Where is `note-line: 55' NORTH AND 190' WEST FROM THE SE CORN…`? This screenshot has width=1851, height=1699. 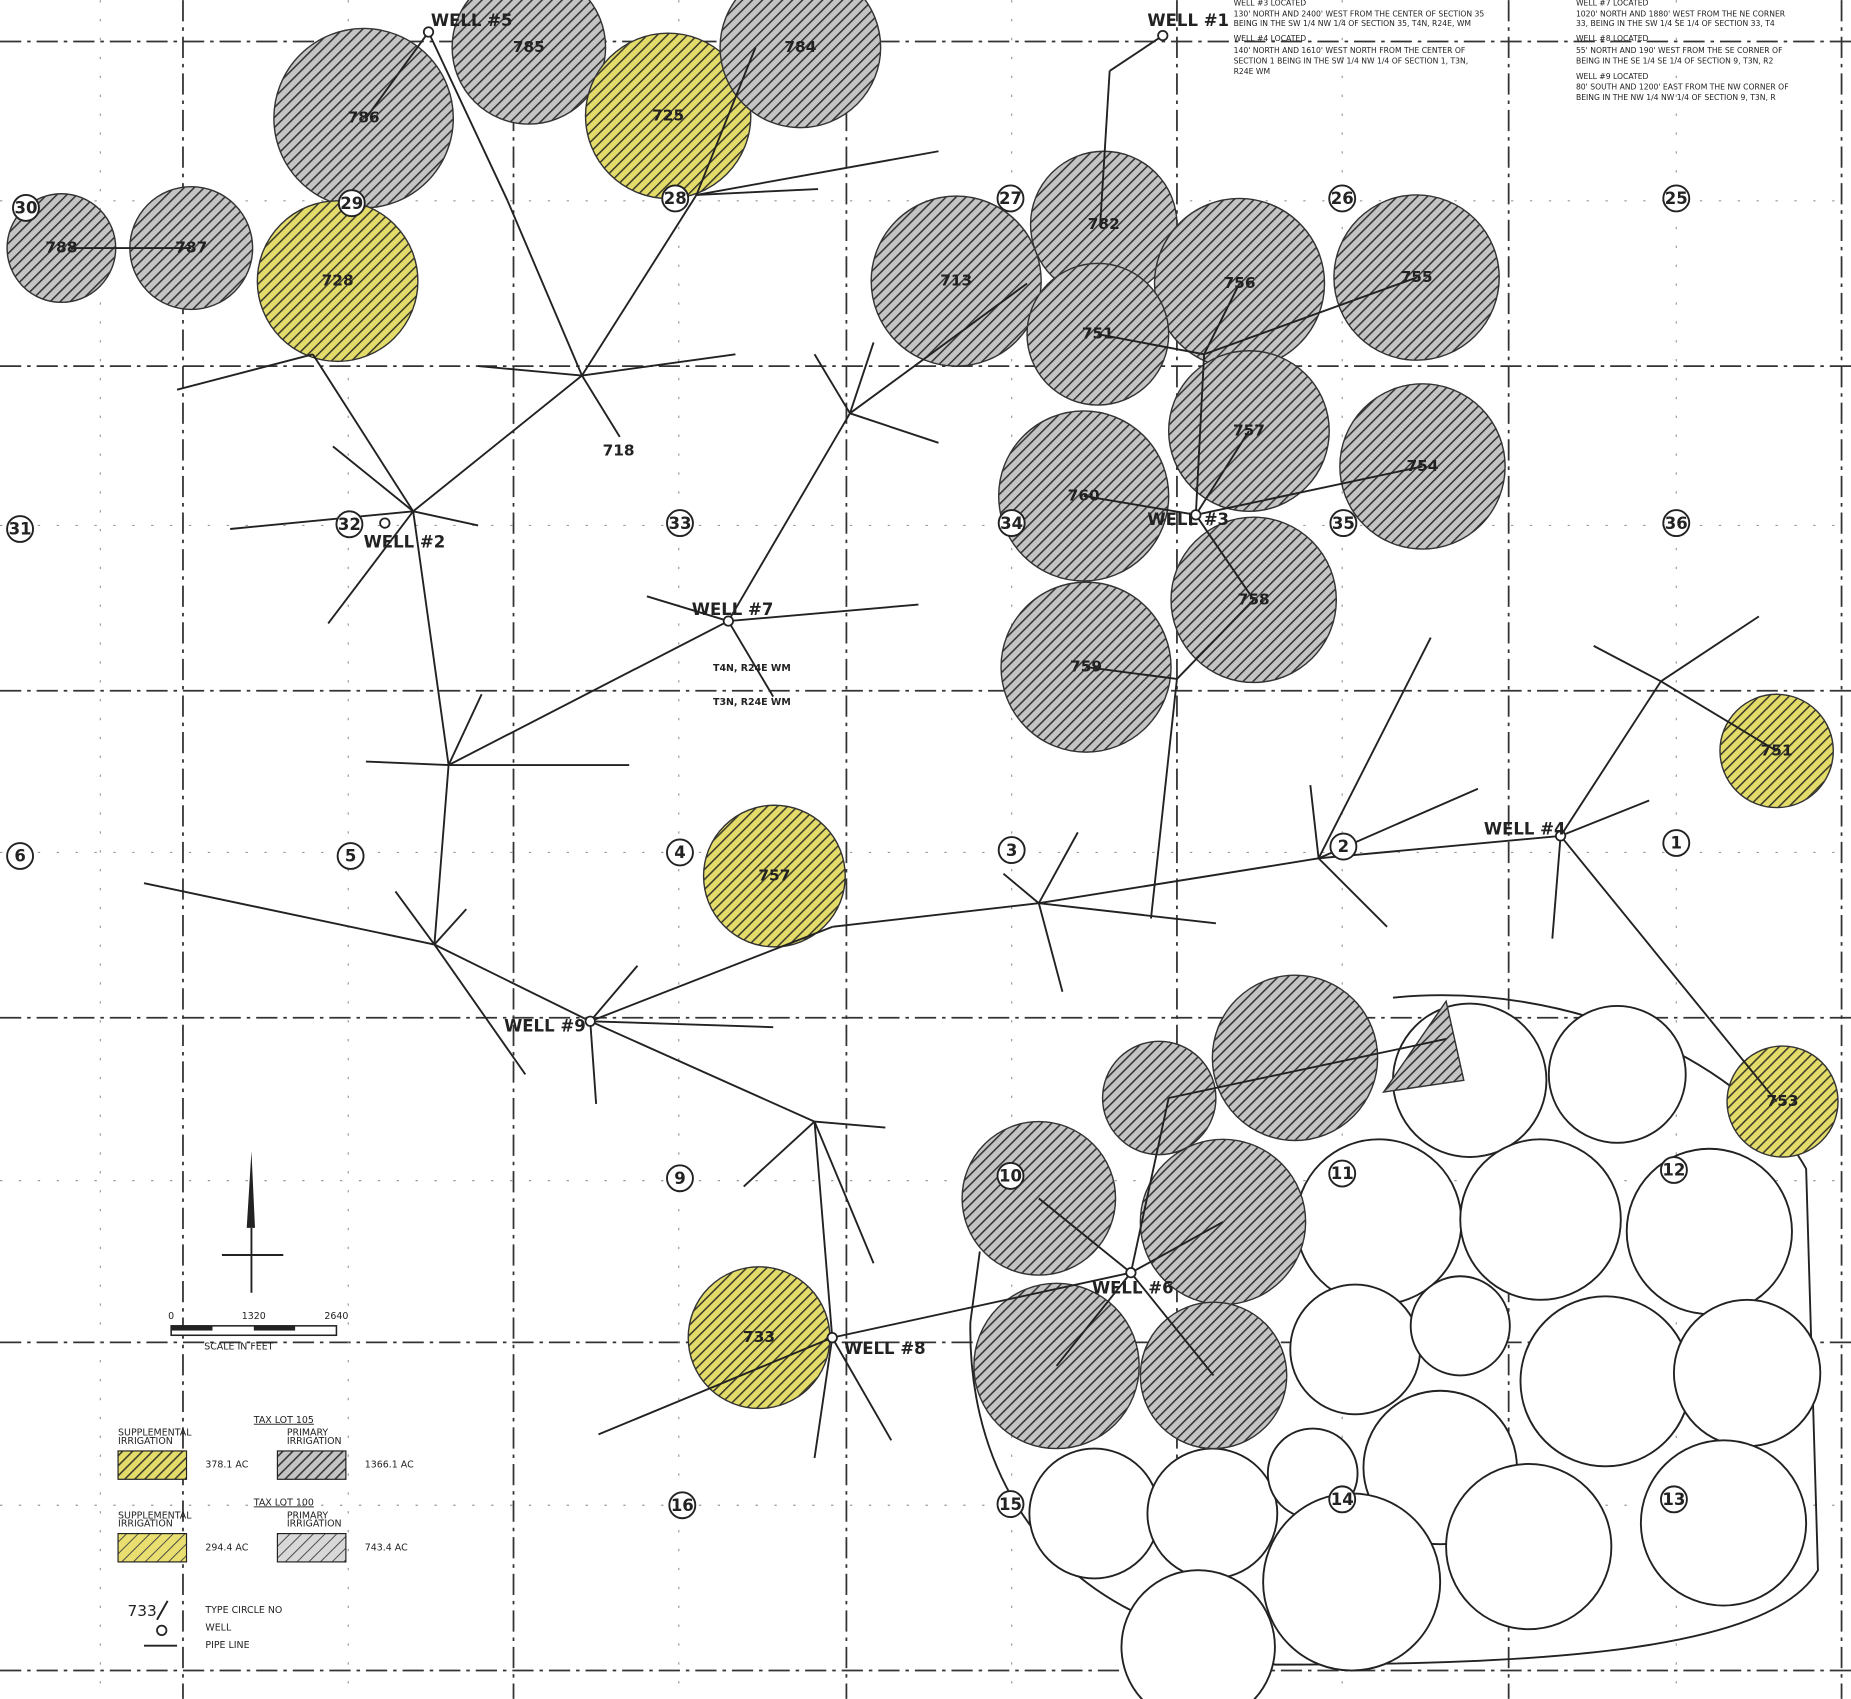
note-line: 55' NORTH AND 190' WEST FROM THE SE CORN… is located at coordinates (1679, 50).